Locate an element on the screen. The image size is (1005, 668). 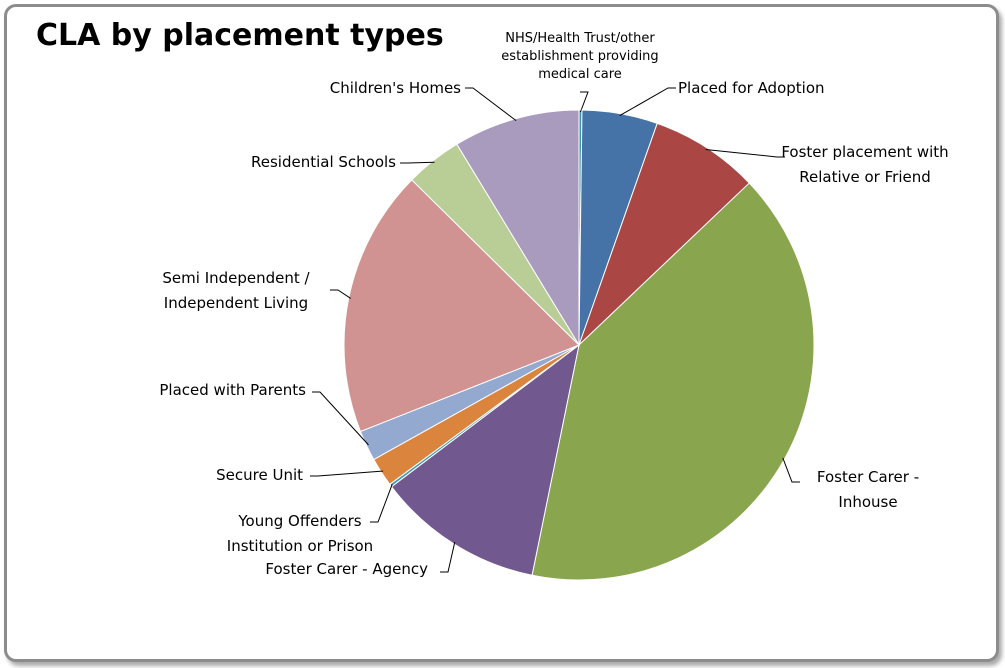
slice-label: Foster placement with Relative or Friend is located at coordinates (865, 164).